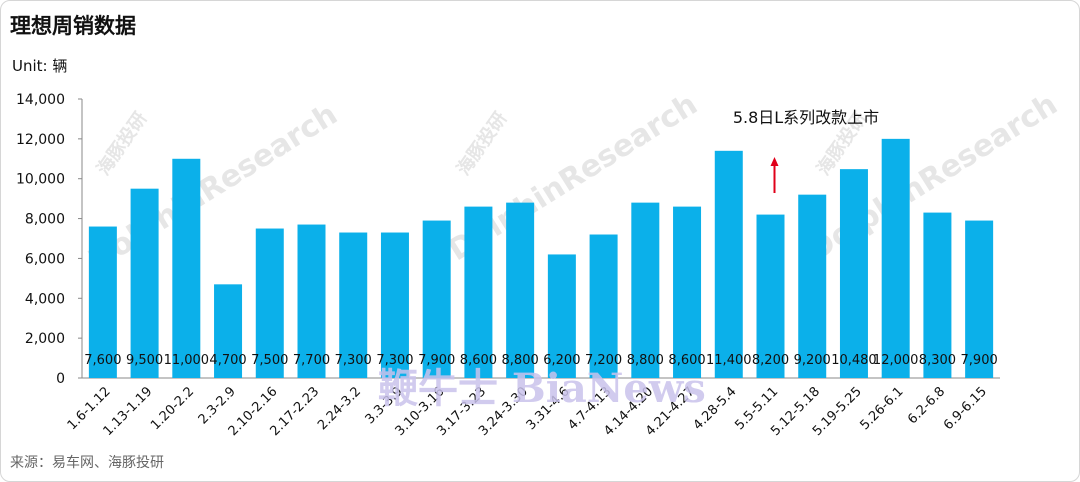  Describe the element at coordinates (45, 259) in the screenshot. I see `y-tick-label: 6,000` at that location.